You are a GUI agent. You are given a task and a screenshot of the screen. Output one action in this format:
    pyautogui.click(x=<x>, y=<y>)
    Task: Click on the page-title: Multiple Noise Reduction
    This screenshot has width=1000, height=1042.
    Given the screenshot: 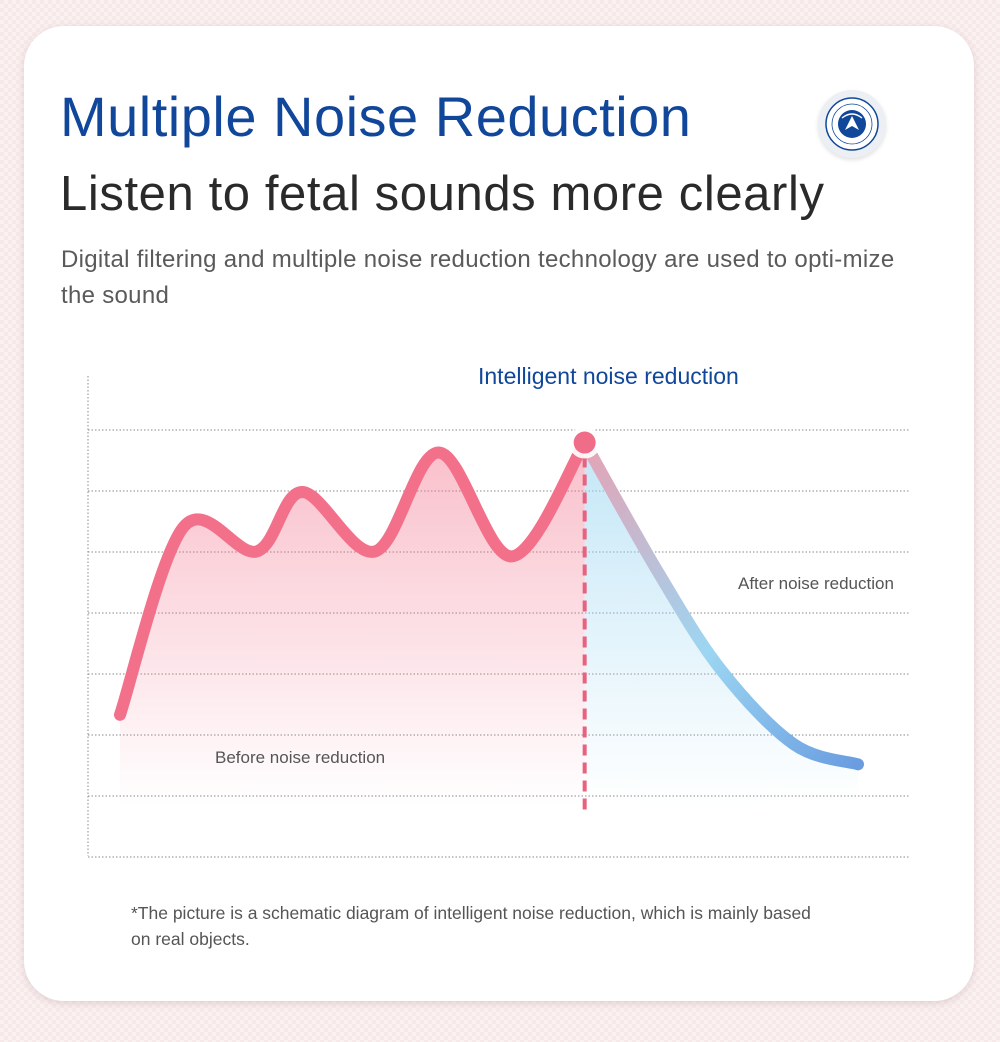 What is the action you would take?
    pyautogui.click(x=376, y=116)
    